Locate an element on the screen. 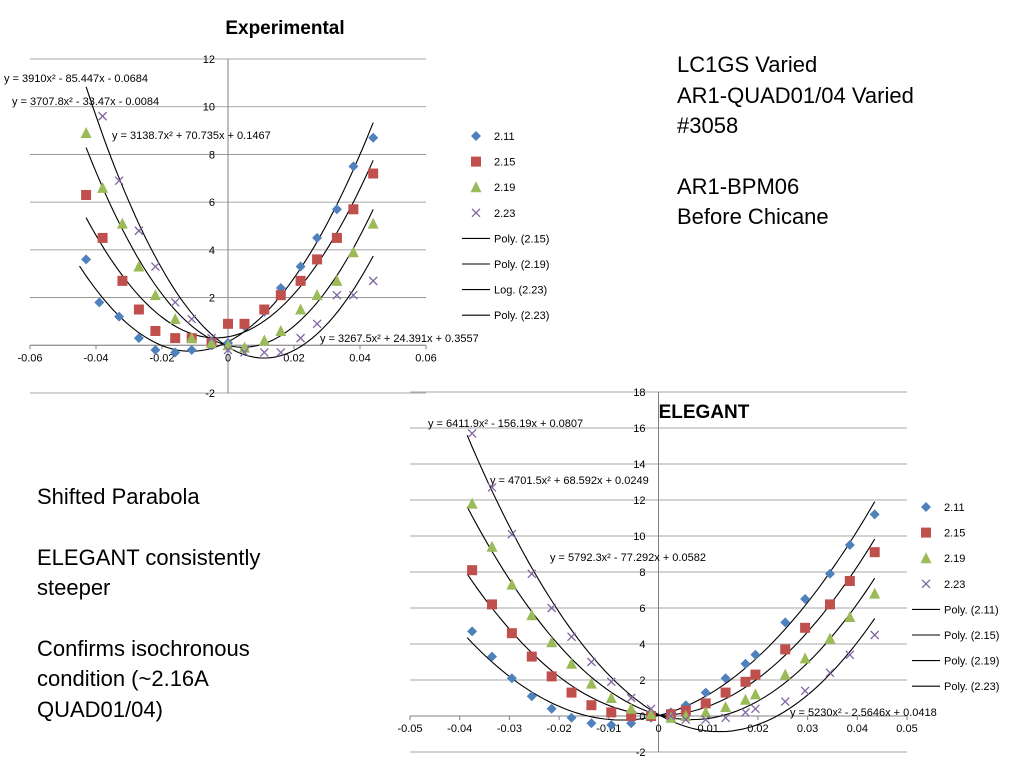  y-tick-label: 10 is located at coordinates (639, 537).